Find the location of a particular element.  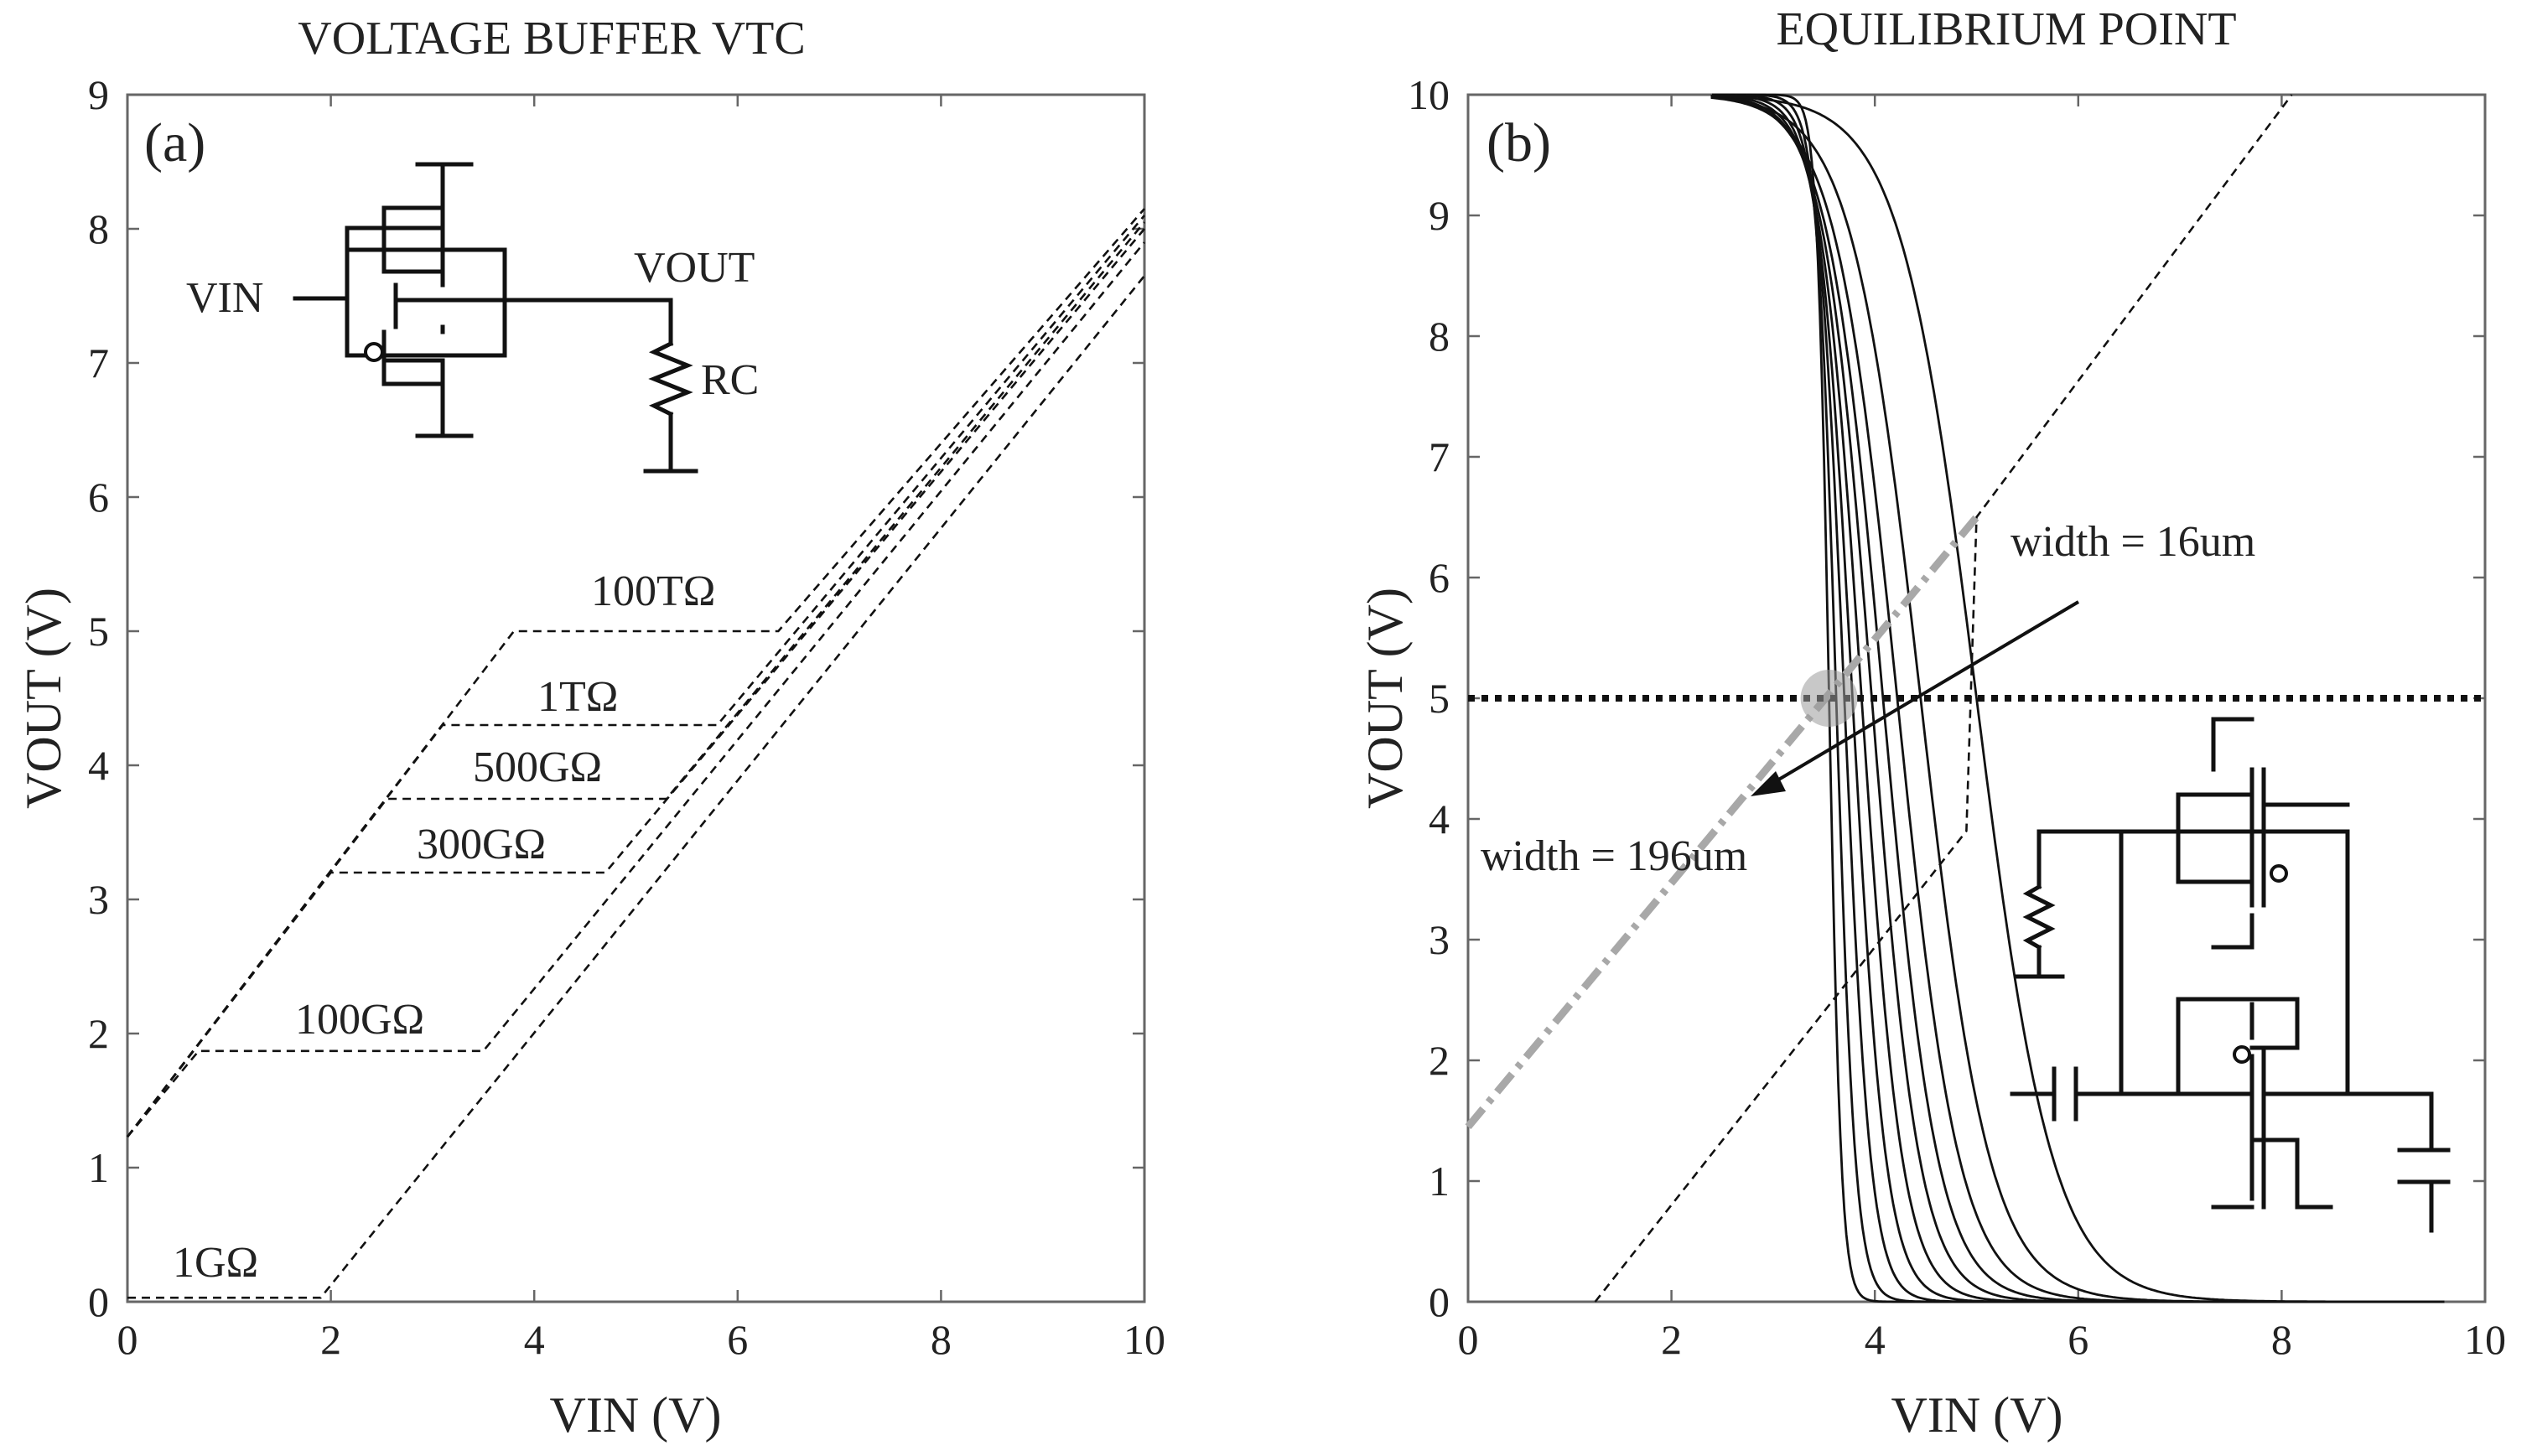

series-label-100G: 100GΩ is located at coordinates (359, 1020).